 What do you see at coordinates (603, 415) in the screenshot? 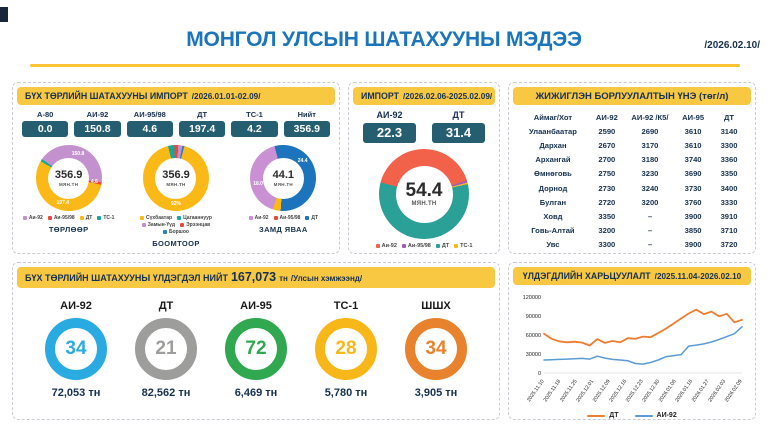
I see `chart-legend-item: ДТ` at bounding box center [603, 415].